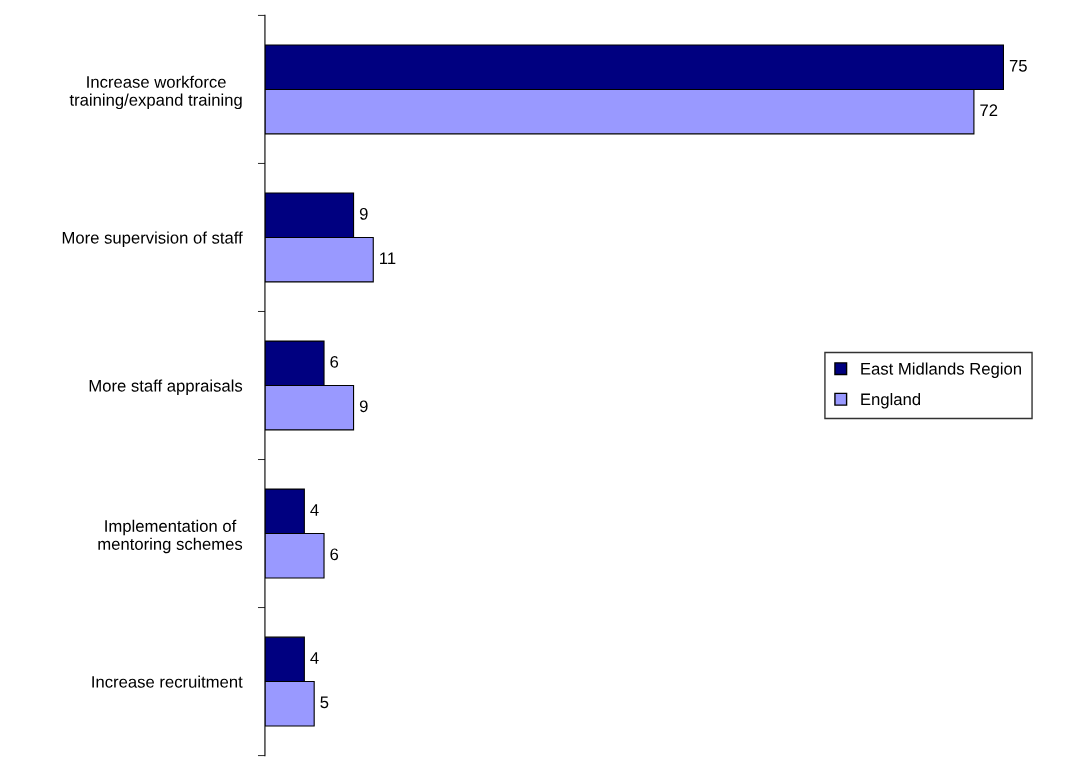 The width and height of the screenshot is (1077, 771). What do you see at coordinates (167, 681) in the screenshot?
I see `y-tick-label: Increase recruitment` at bounding box center [167, 681].